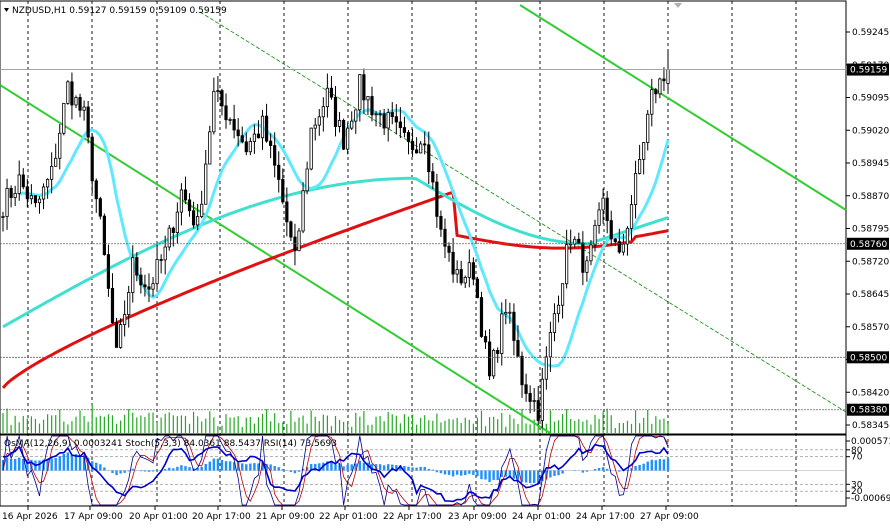 The image size is (890, 532). Describe the element at coordinates (221, 517) in the screenshot. I see `time-tick-label: 20 Apr 17:00` at that location.